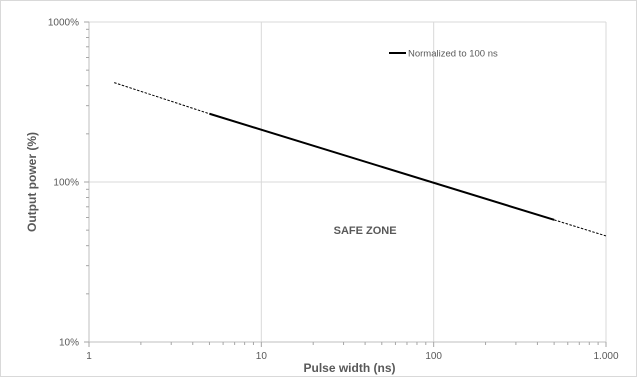 This screenshot has height=377, width=637. I want to click on x-tick-label: 10, so click(262, 356).